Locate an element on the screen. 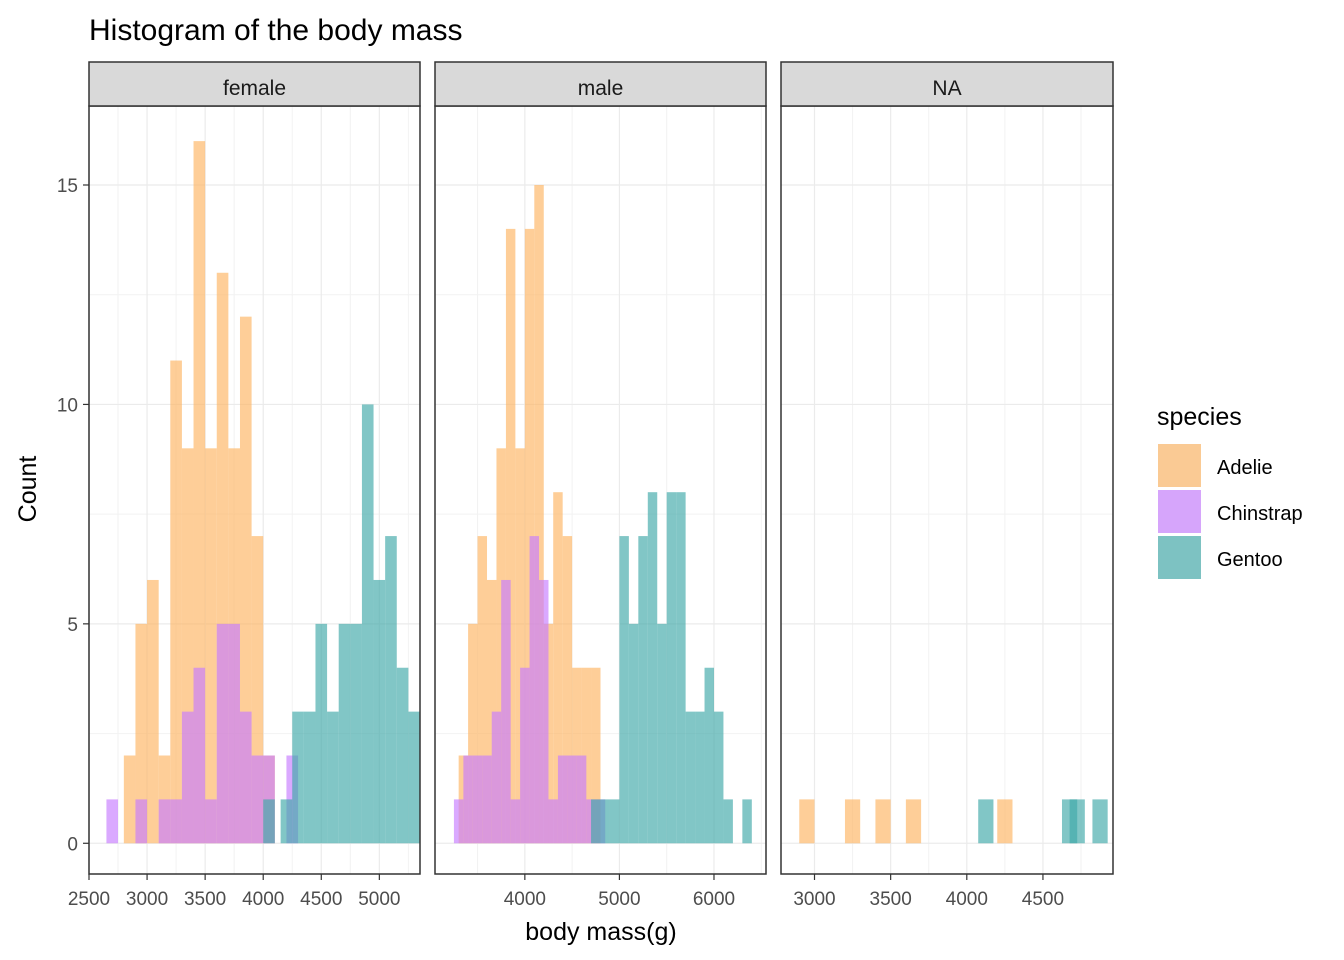 This screenshot has width=1344, height=960. y-tick-label: 5 is located at coordinates (72, 625).